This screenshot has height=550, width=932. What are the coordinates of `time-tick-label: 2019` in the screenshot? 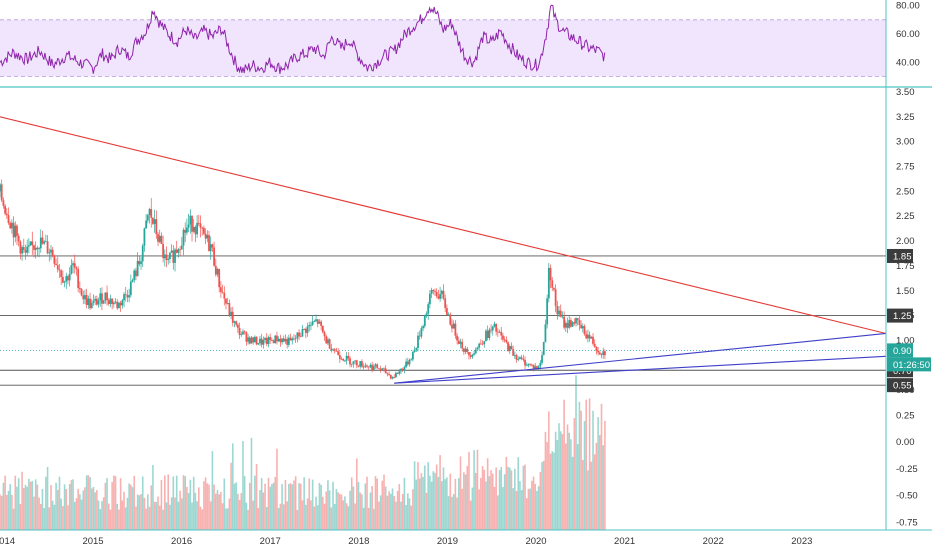 It's located at (447, 541).